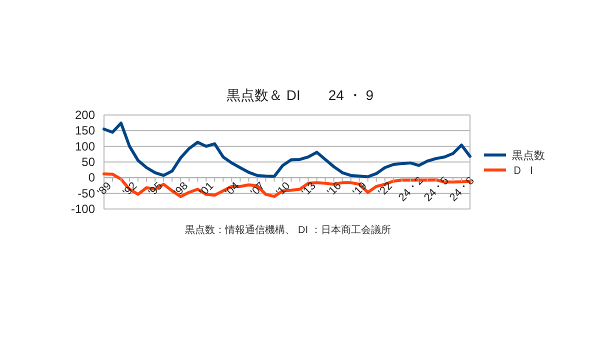 Image resolution: width=600 pixels, height=350 pixels. Describe the element at coordinates (89, 162) in the screenshot. I see `y-tick-label: 50` at that location.